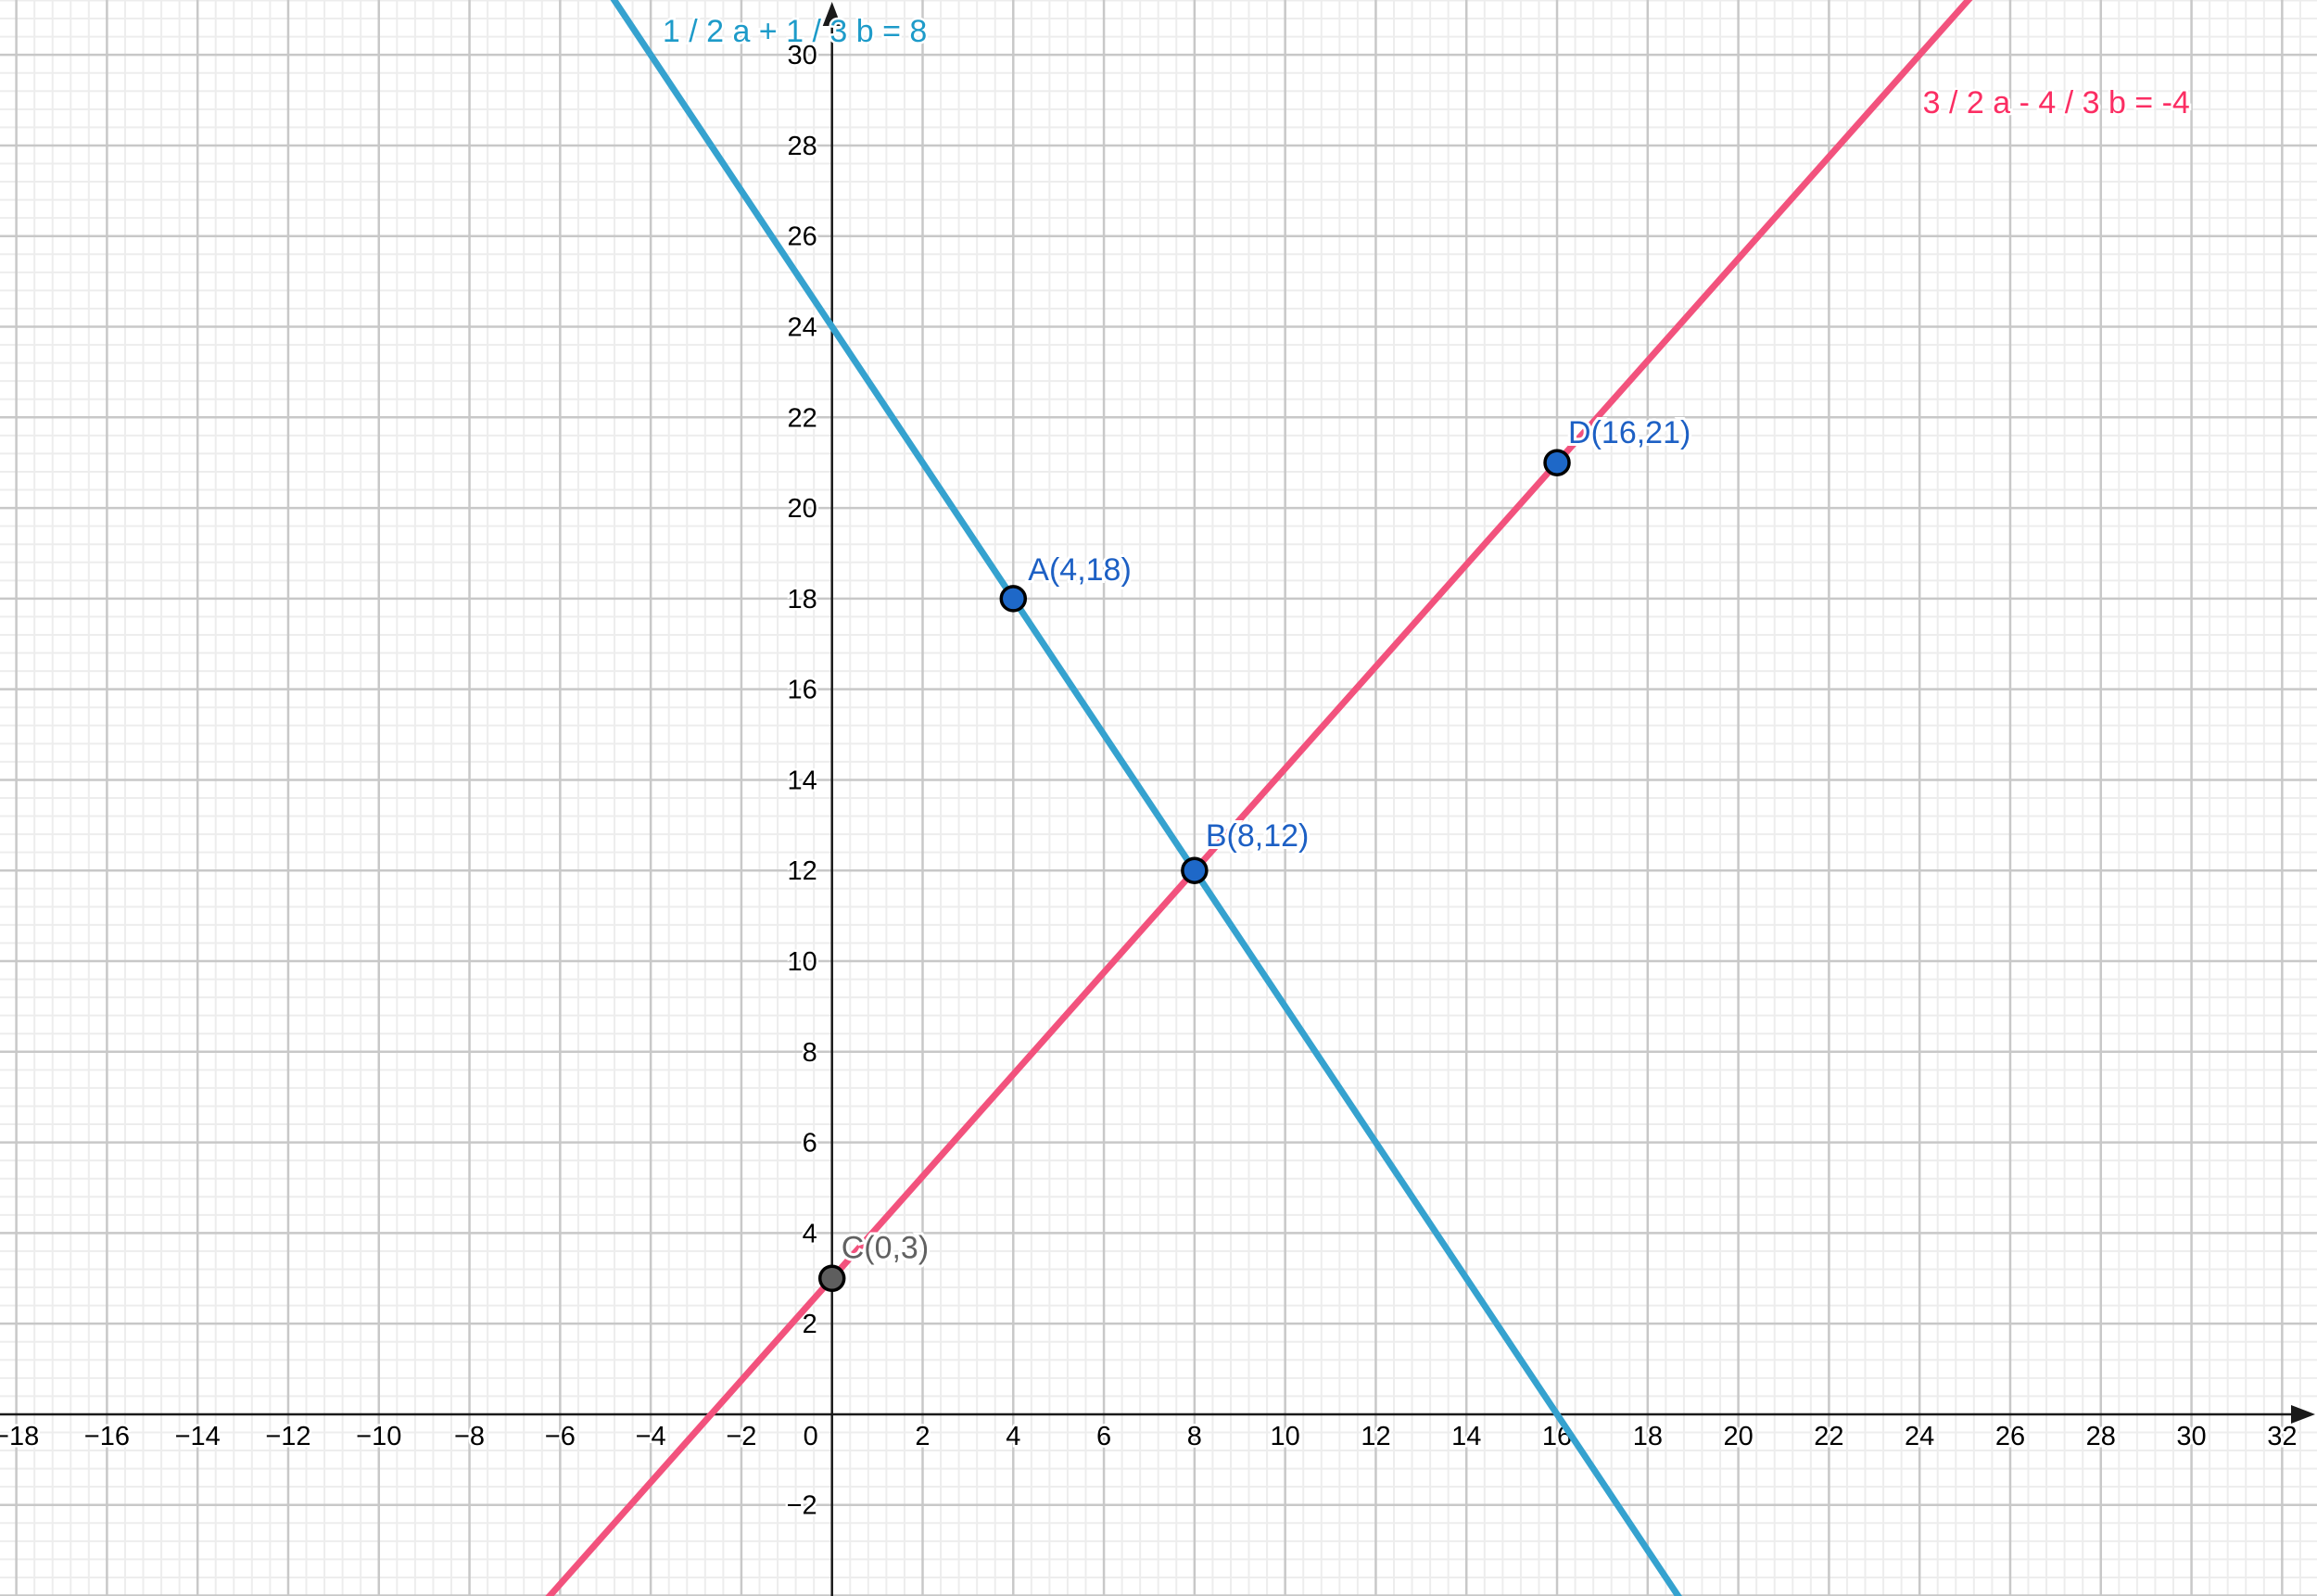 This screenshot has height=1596, width=2317. What do you see at coordinates (802, 418) in the screenshot?
I see `y-tick-label: 22` at bounding box center [802, 418].